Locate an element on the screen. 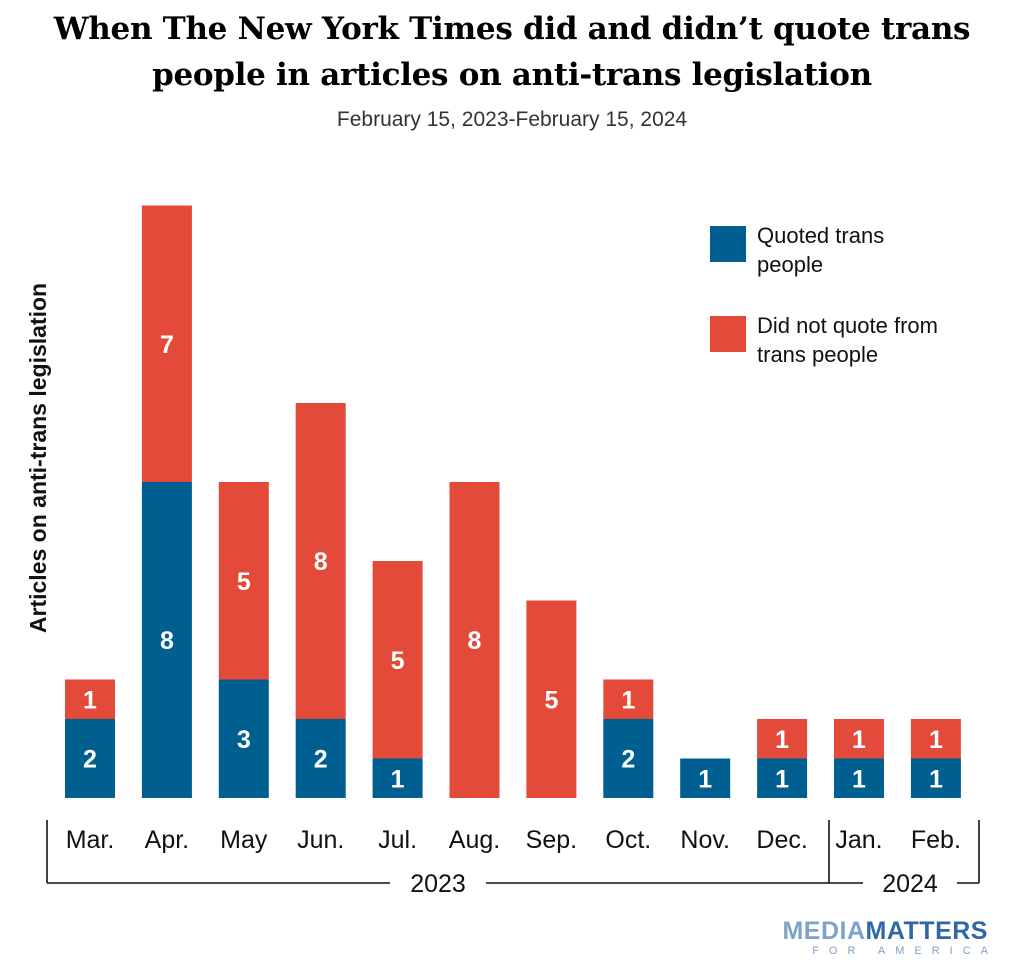 This screenshot has height=972, width=1024. legend-label-1-line-2: people is located at coordinates (790, 264).